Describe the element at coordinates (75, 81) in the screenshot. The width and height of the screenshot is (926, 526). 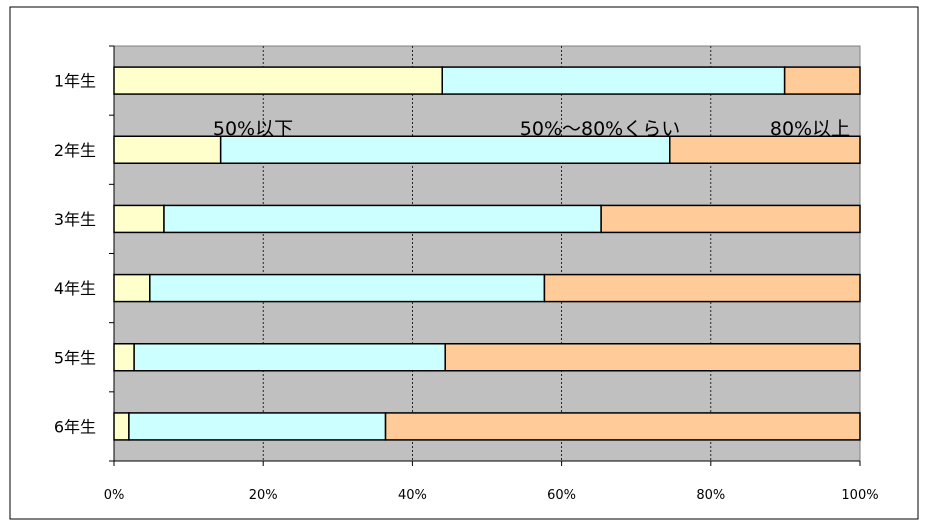
I see `category-label: 1年生` at that location.